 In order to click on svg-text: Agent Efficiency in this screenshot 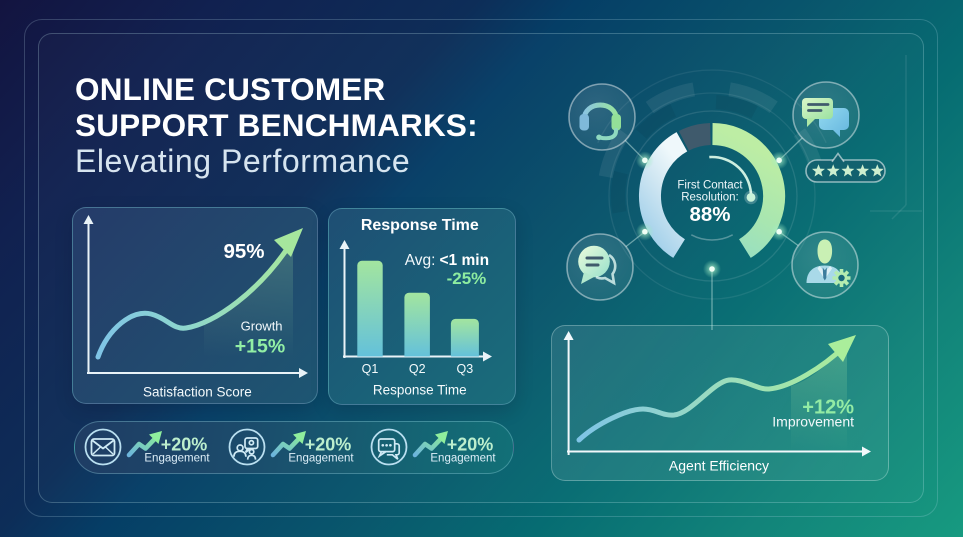, I will do `click(719, 465)`.